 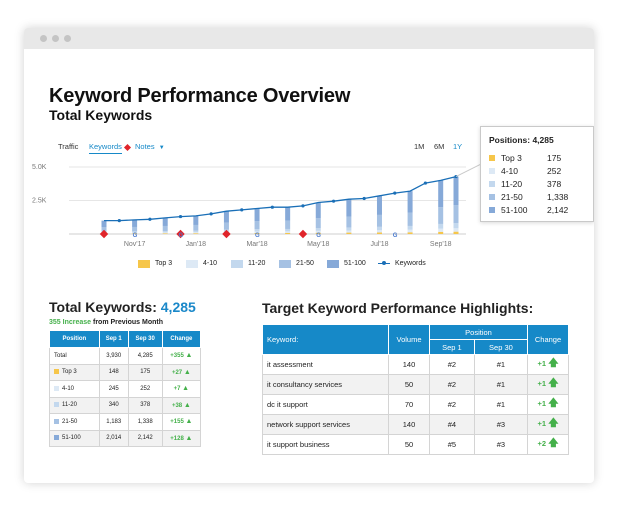 I want to click on sep30-cell: 4,285, so click(x=145, y=356).